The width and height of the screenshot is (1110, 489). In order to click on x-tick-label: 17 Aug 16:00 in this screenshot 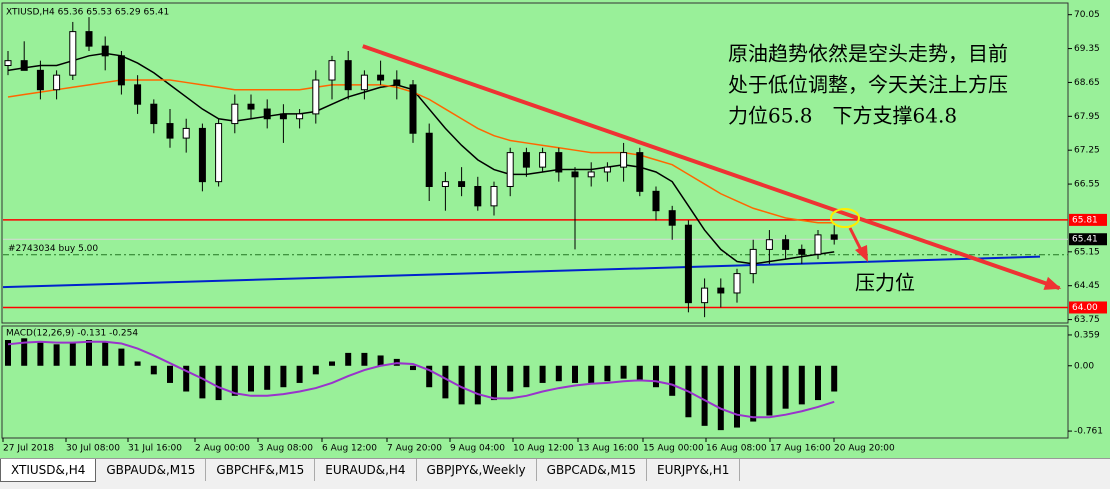, I will do `click(800, 449)`.